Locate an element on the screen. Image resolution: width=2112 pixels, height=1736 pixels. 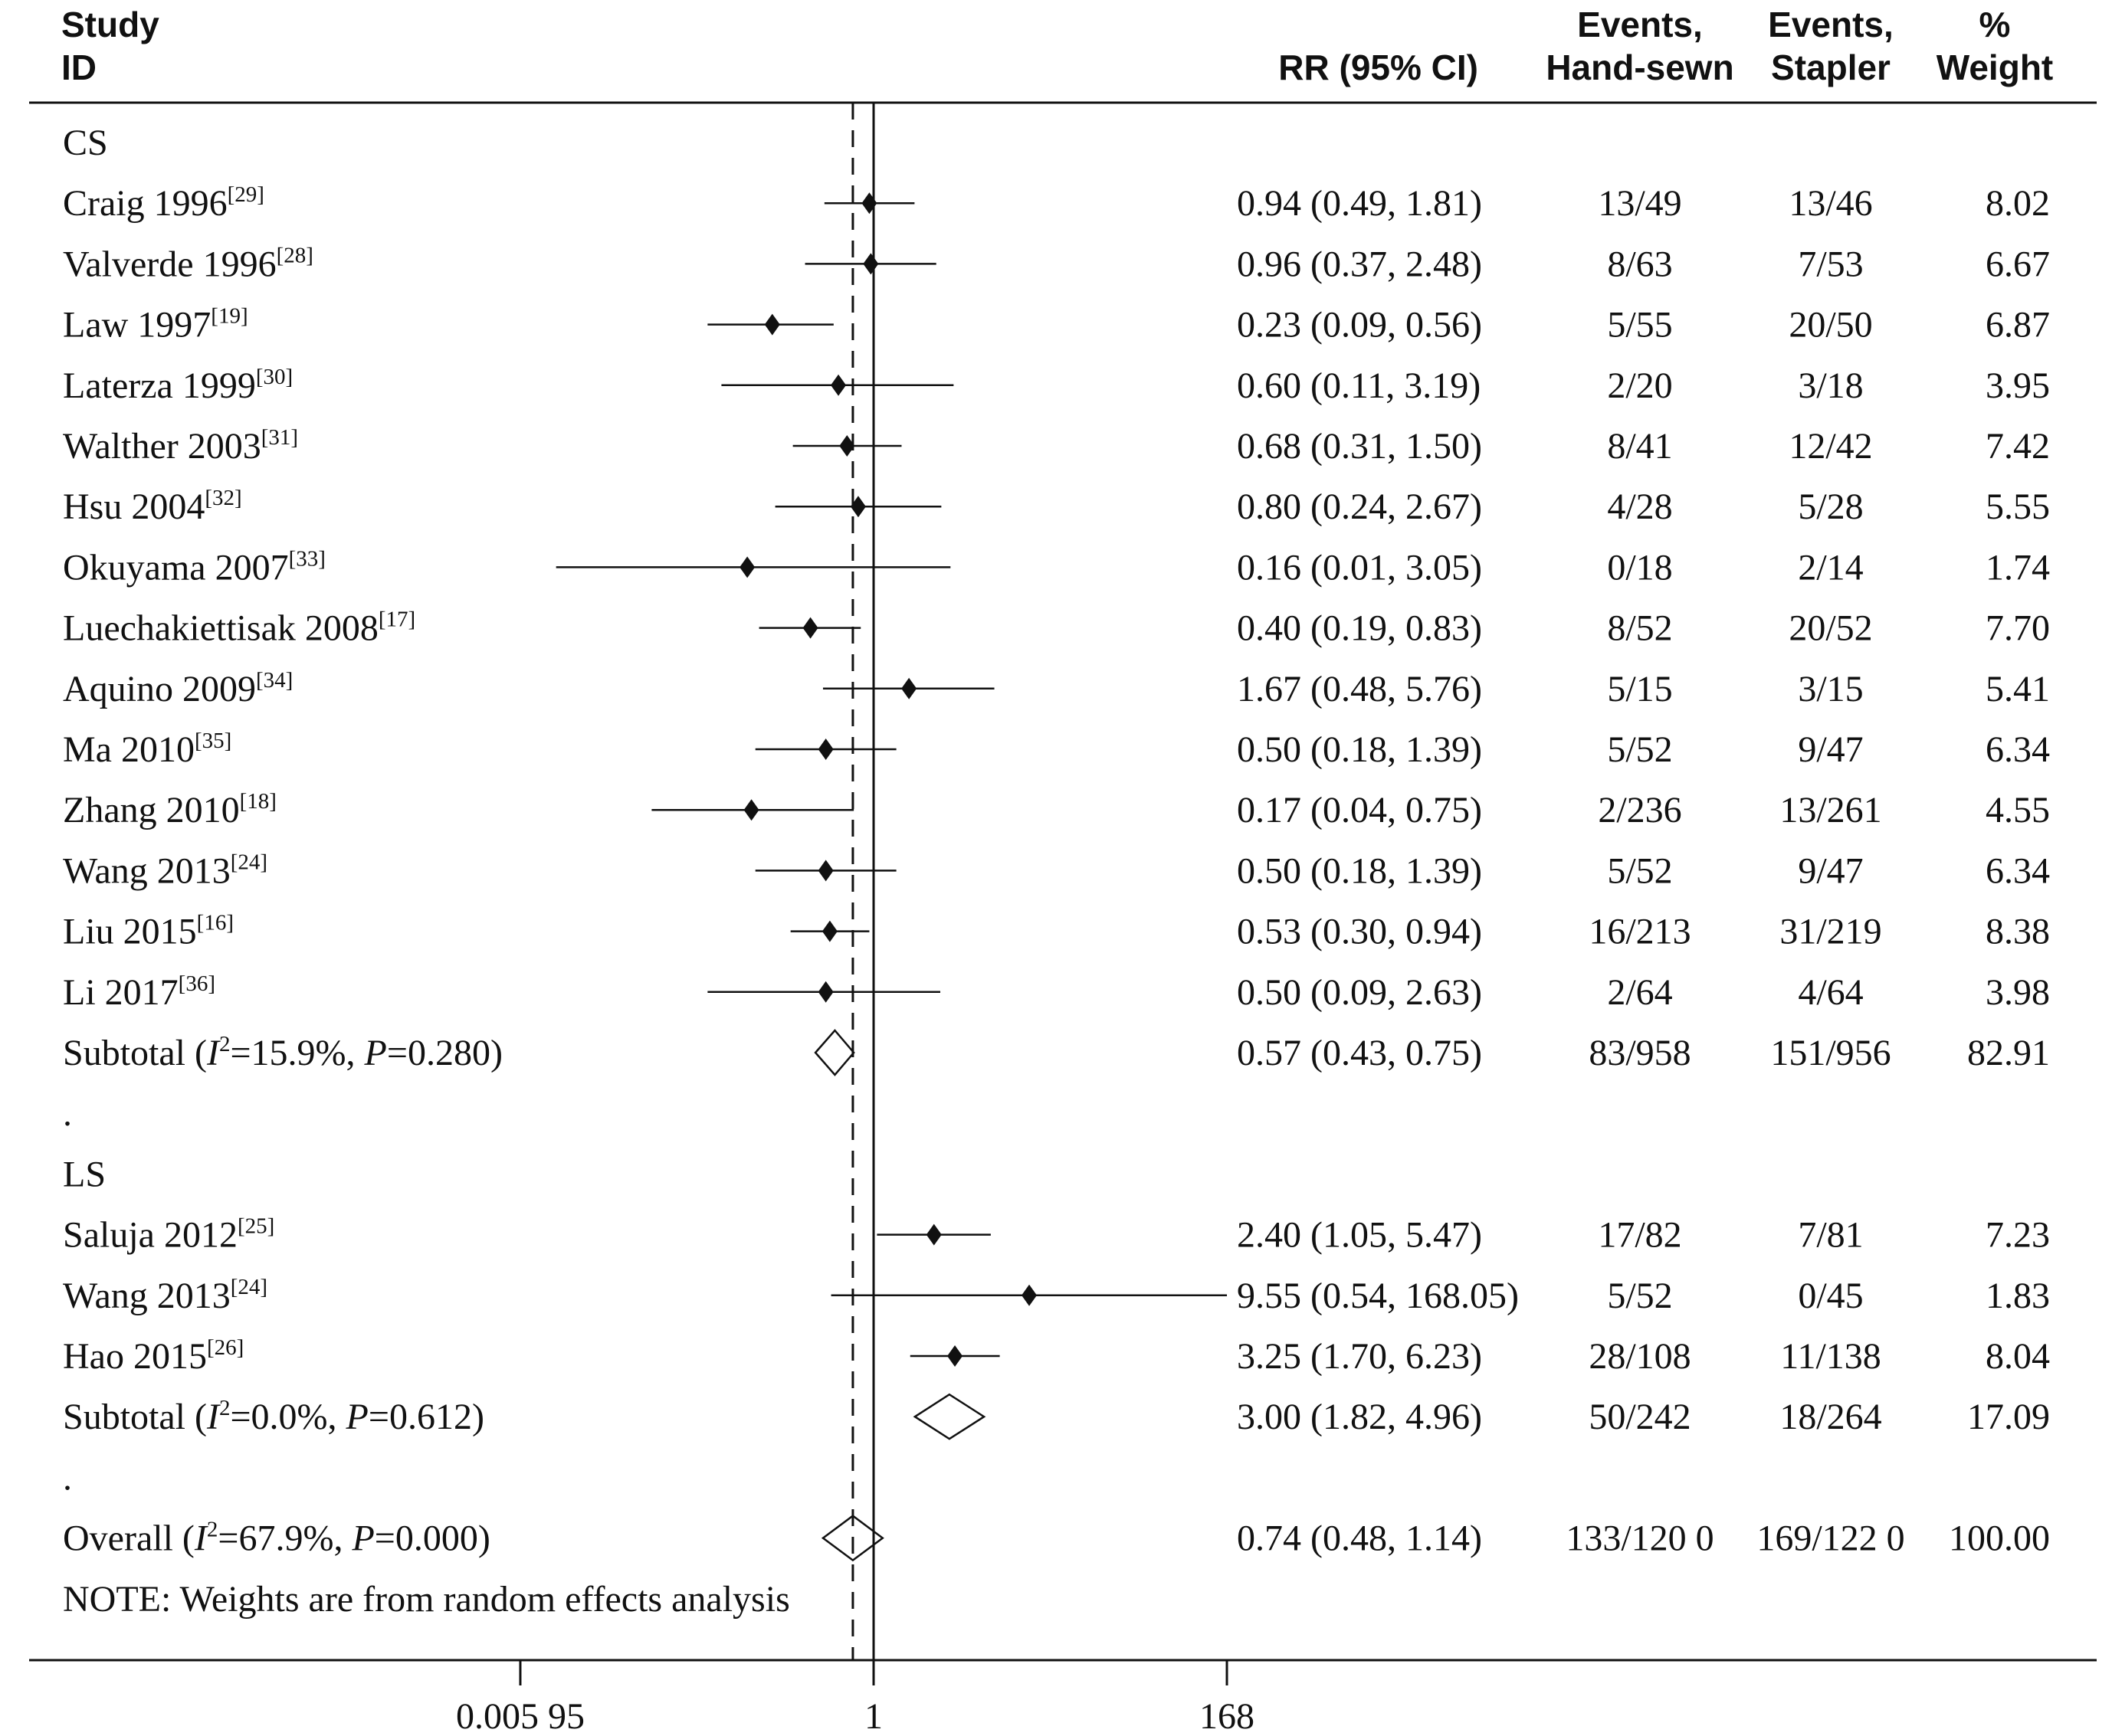
events-hand-sewn: 50/242 is located at coordinates (1640, 1417).